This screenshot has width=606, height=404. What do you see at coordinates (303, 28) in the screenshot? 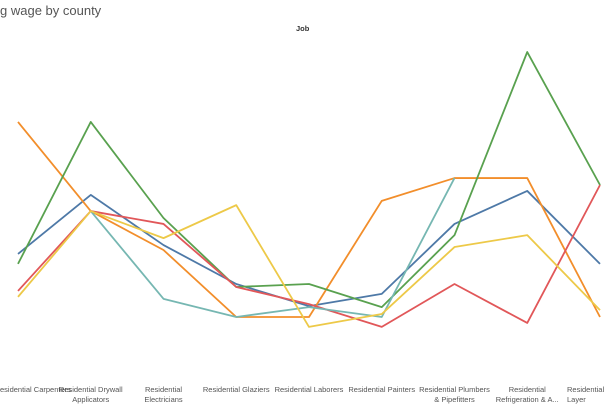
I see `column-header: Job` at bounding box center [303, 28].